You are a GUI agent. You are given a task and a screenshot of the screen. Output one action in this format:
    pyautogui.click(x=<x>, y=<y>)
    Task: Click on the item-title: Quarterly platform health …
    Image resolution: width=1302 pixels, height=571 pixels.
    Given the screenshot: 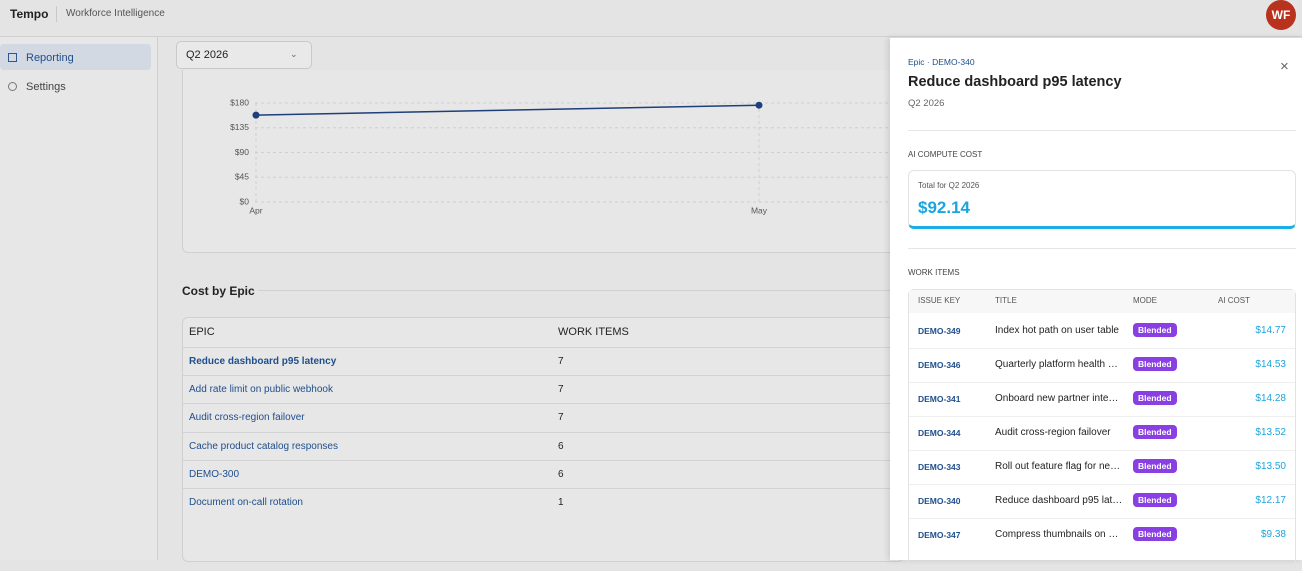 What is the action you would take?
    pyautogui.click(x=1056, y=364)
    